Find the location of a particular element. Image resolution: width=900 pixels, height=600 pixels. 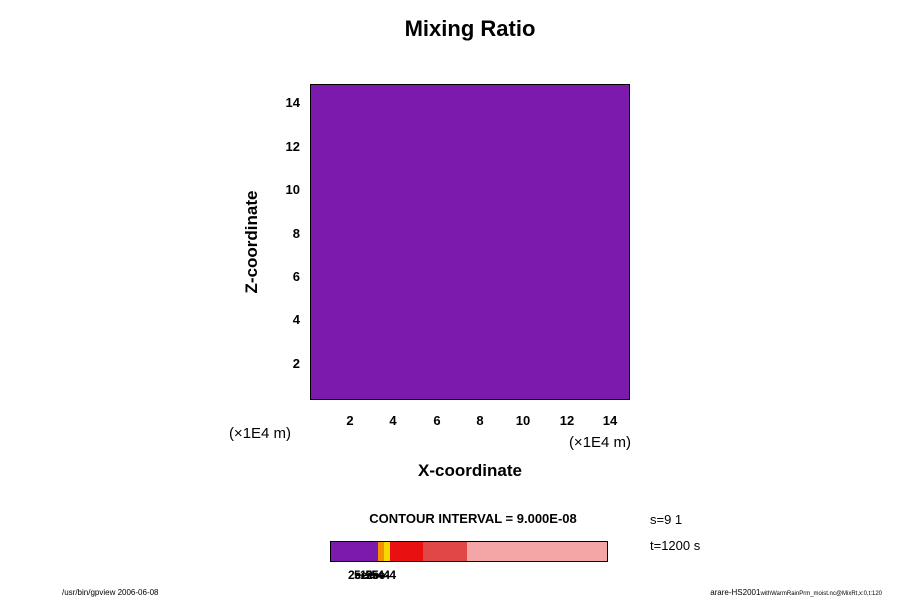

y-tick-label: 14 is located at coordinates (292, 102).